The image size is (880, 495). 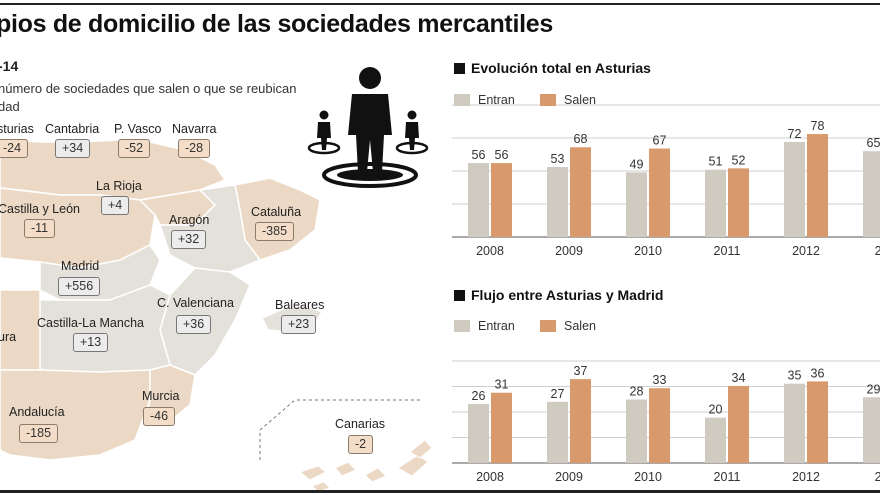 I want to click on data-label-salen-2011: 52, so click(x=739, y=160).